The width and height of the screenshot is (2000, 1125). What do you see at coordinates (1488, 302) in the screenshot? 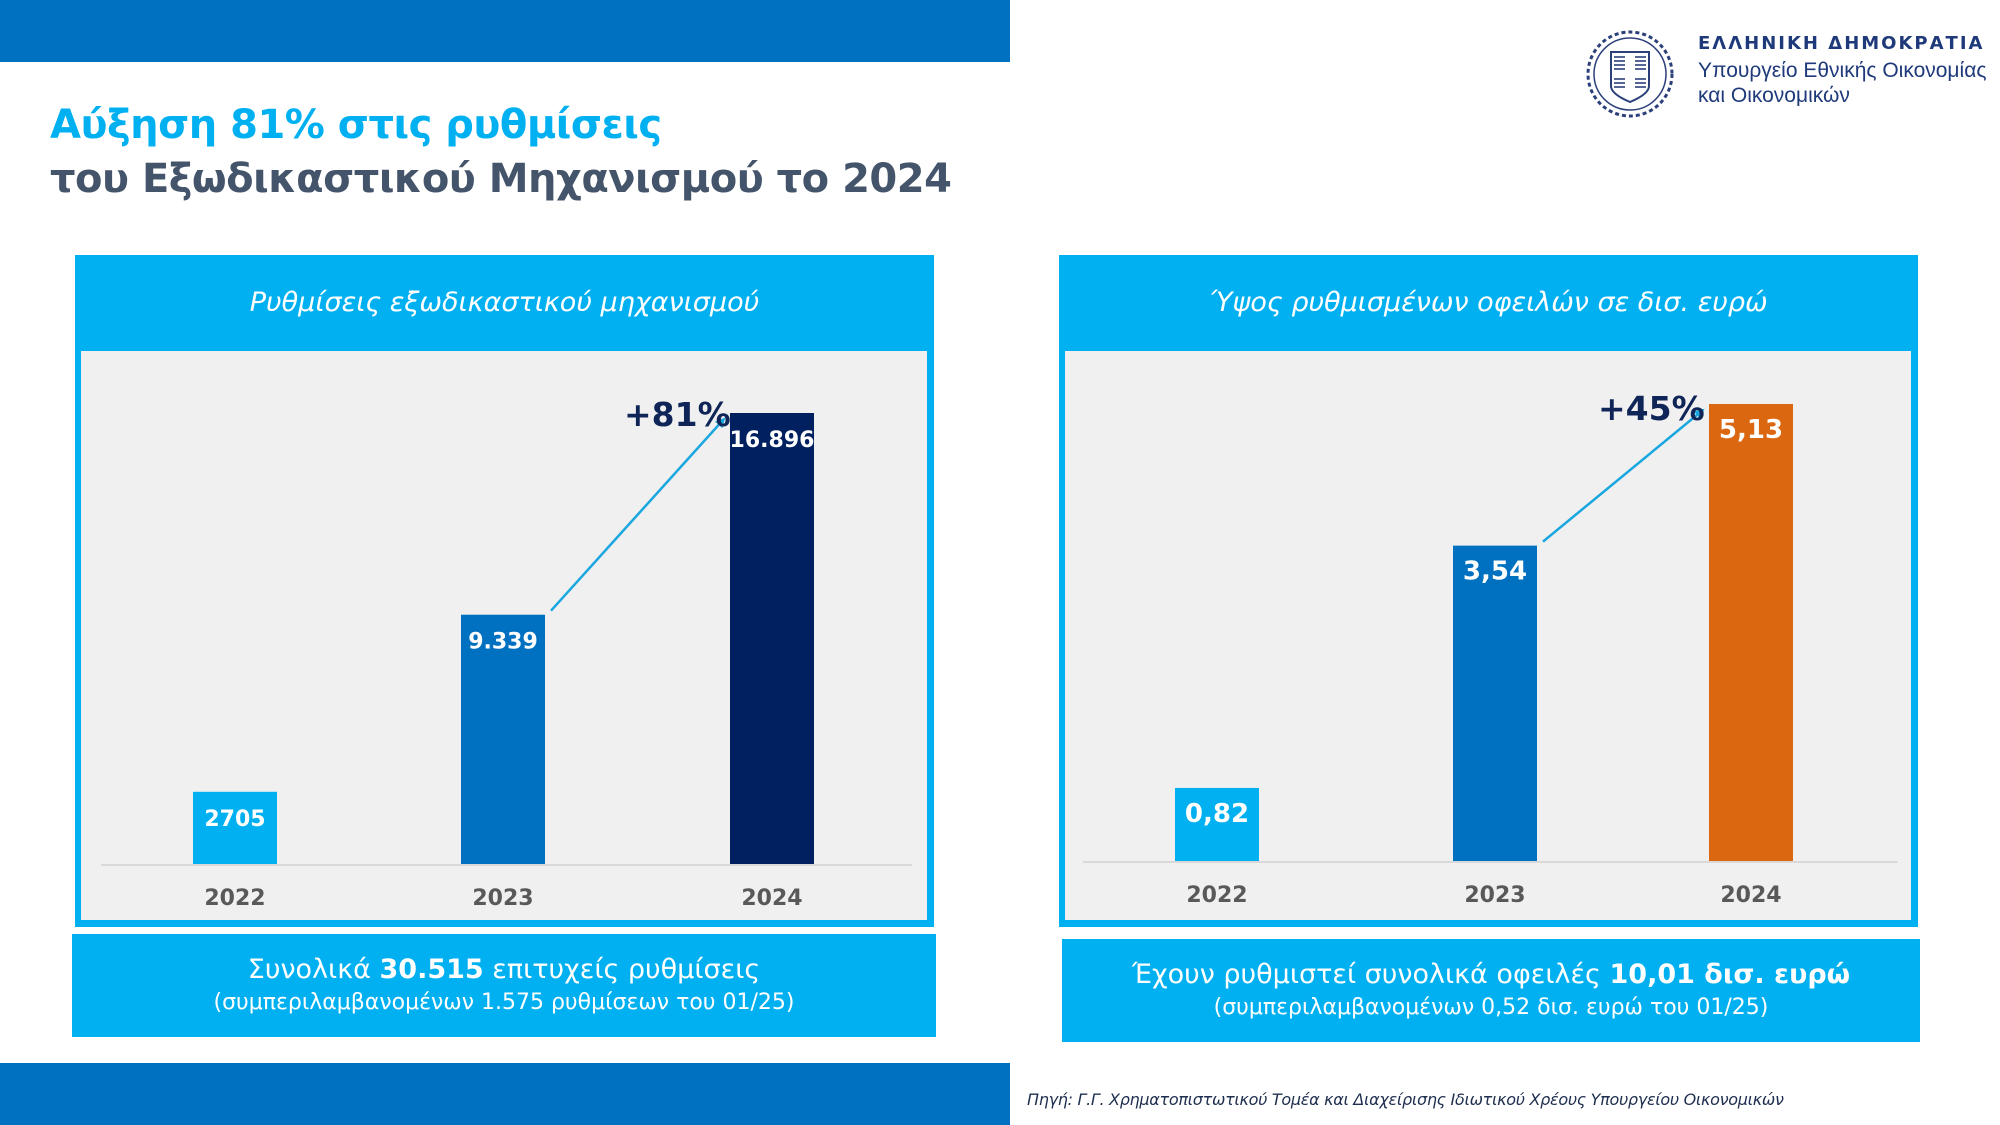
I see `chart-title: Ύψος ρυθμισμένων οφειλών σε δισ. ευρώ` at bounding box center [1488, 302].